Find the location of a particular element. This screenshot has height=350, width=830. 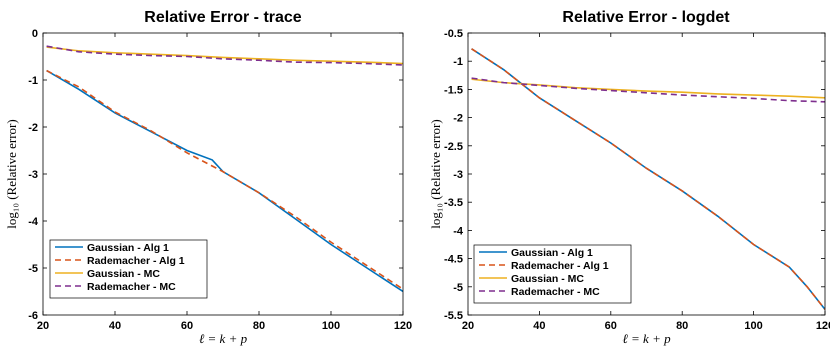

chart-title: Relative Error - logdet is located at coordinates (646, 17).